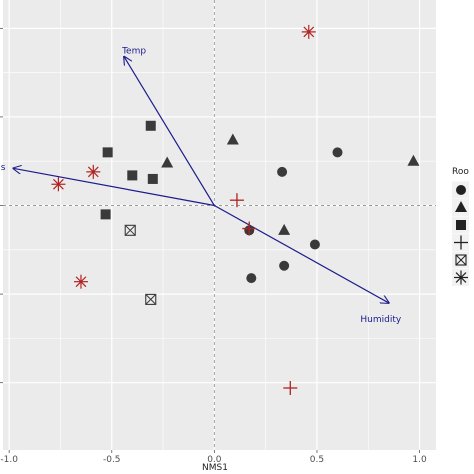 Image resolution: width=474 pixels, height=474 pixels. Describe the element at coordinates (461, 242) in the screenshot. I see `legend-key-plus` at that location.